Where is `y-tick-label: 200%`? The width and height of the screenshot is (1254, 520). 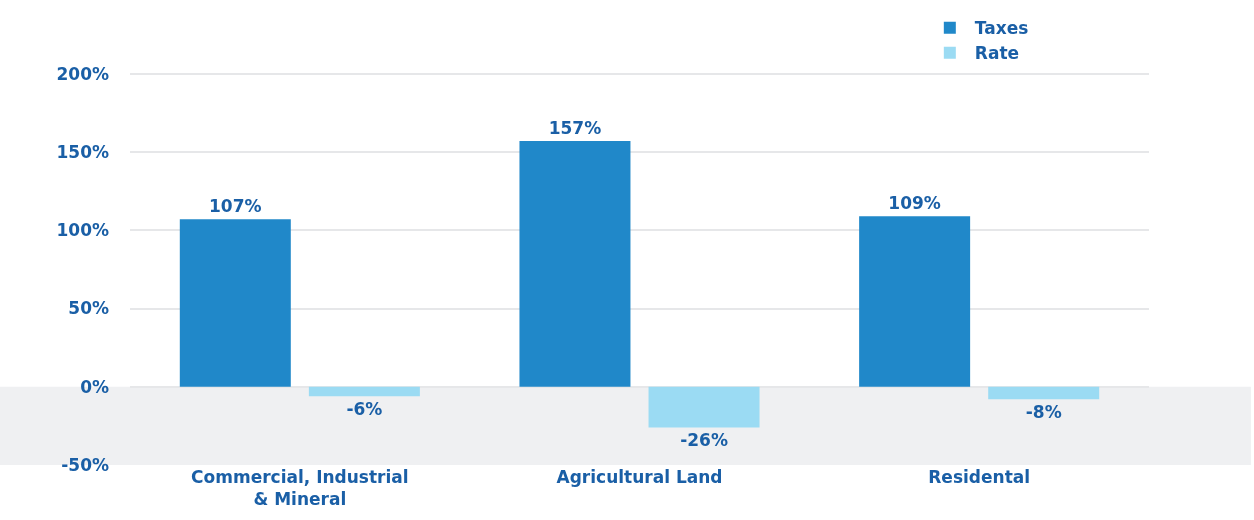 y-tick-label: 200% is located at coordinates (82, 73).